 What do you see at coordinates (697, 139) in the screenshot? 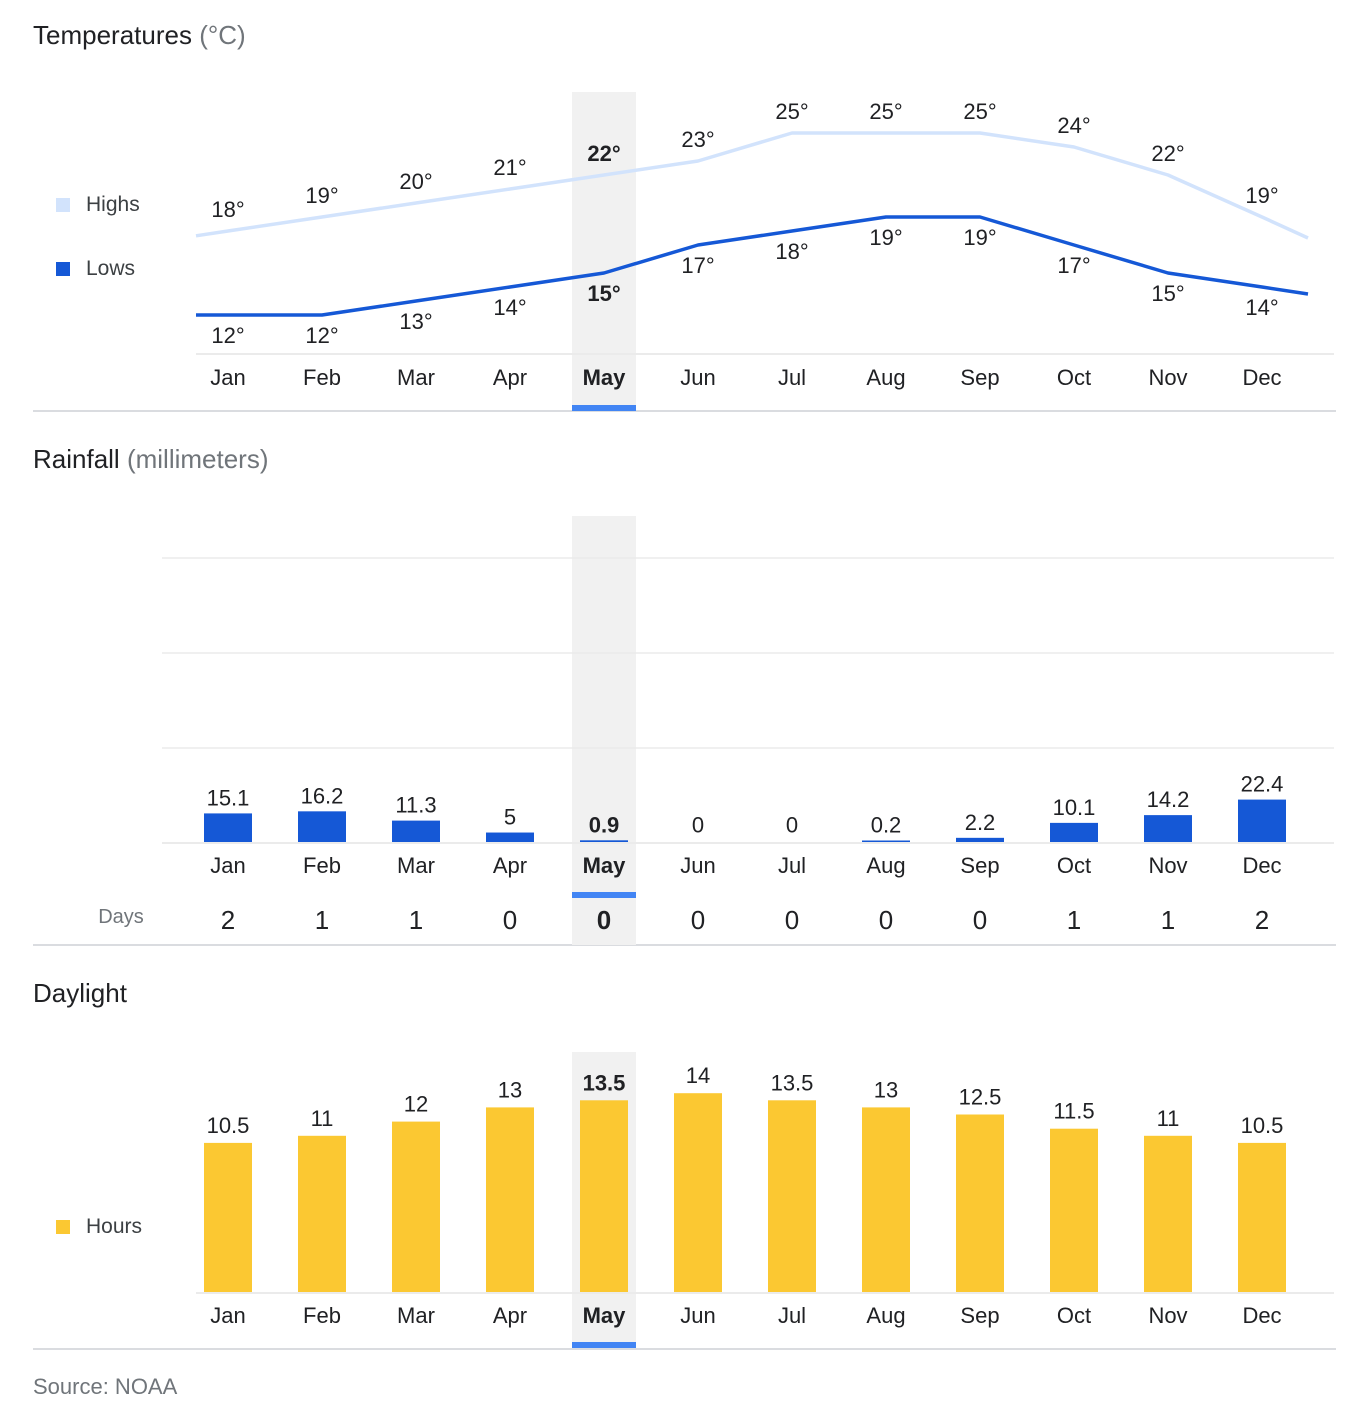
I see `high-label: 23°` at bounding box center [697, 139].